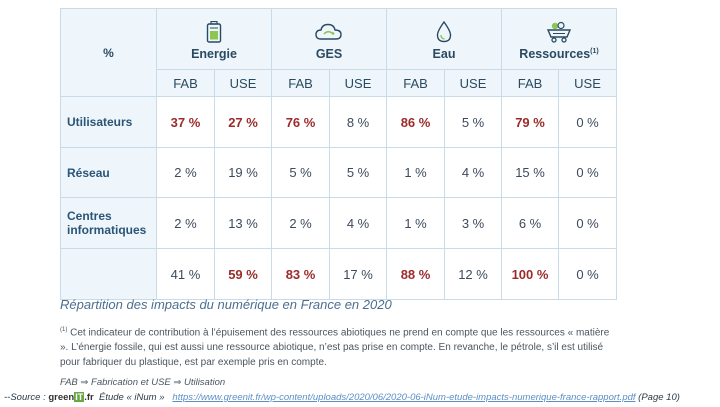  Describe the element at coordinates (108, 52) in the screenshot. I see `corner-header: %` at that location.